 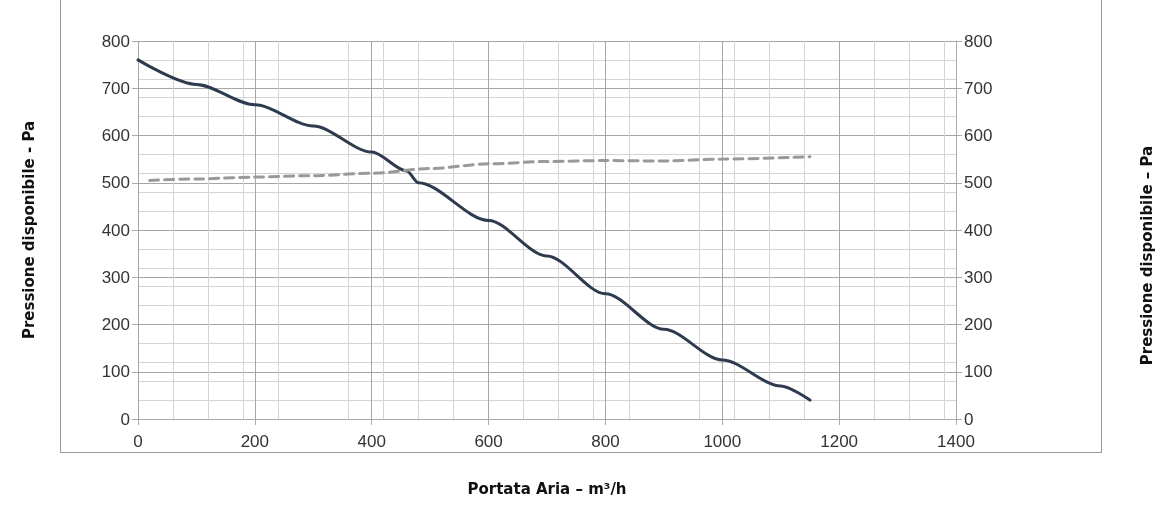 I want to click on x-axis-title: Portata Aria – m³/h, so click(x=547, y=488).